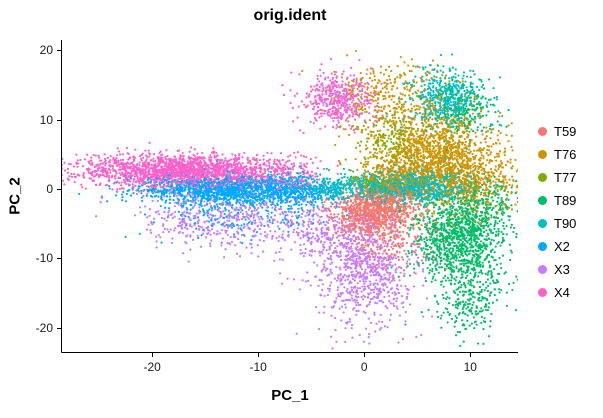 This screenshot has height=418, width=603. Describe the element at coordinates (15, 196) in the screenshot. I see `y-axis-title: PC_2` at that location.